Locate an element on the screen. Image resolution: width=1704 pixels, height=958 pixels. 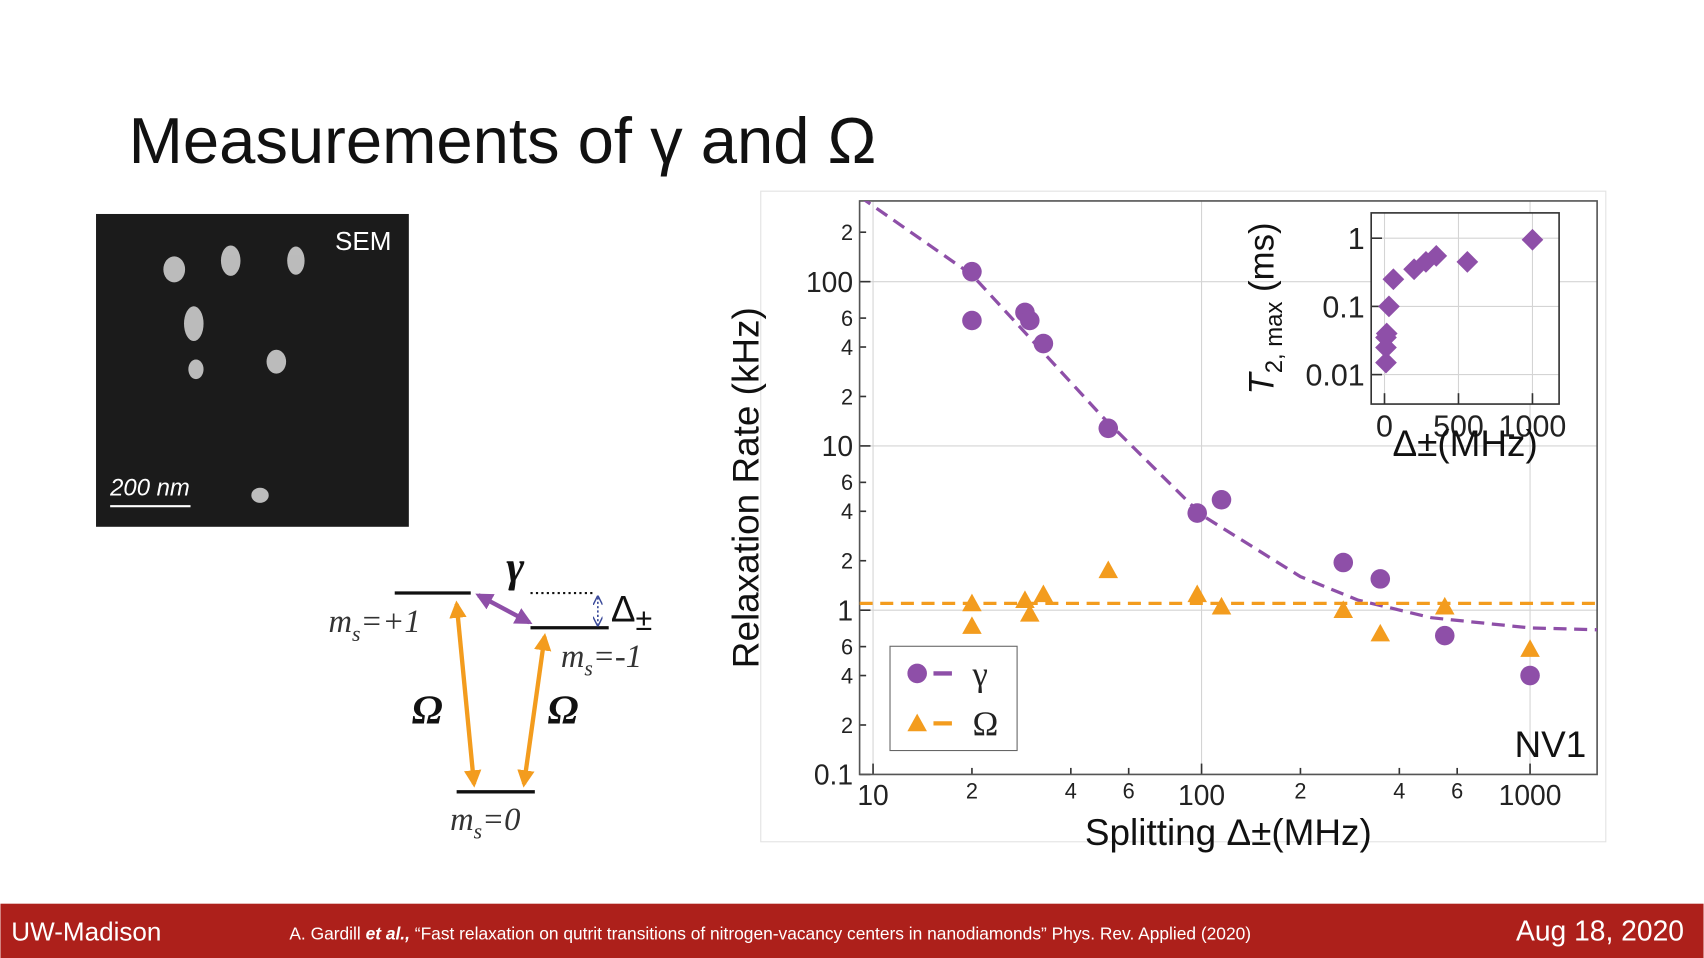
y-axis-label: Relaxation Rate (kHz) is located at coordinates (746, 487).